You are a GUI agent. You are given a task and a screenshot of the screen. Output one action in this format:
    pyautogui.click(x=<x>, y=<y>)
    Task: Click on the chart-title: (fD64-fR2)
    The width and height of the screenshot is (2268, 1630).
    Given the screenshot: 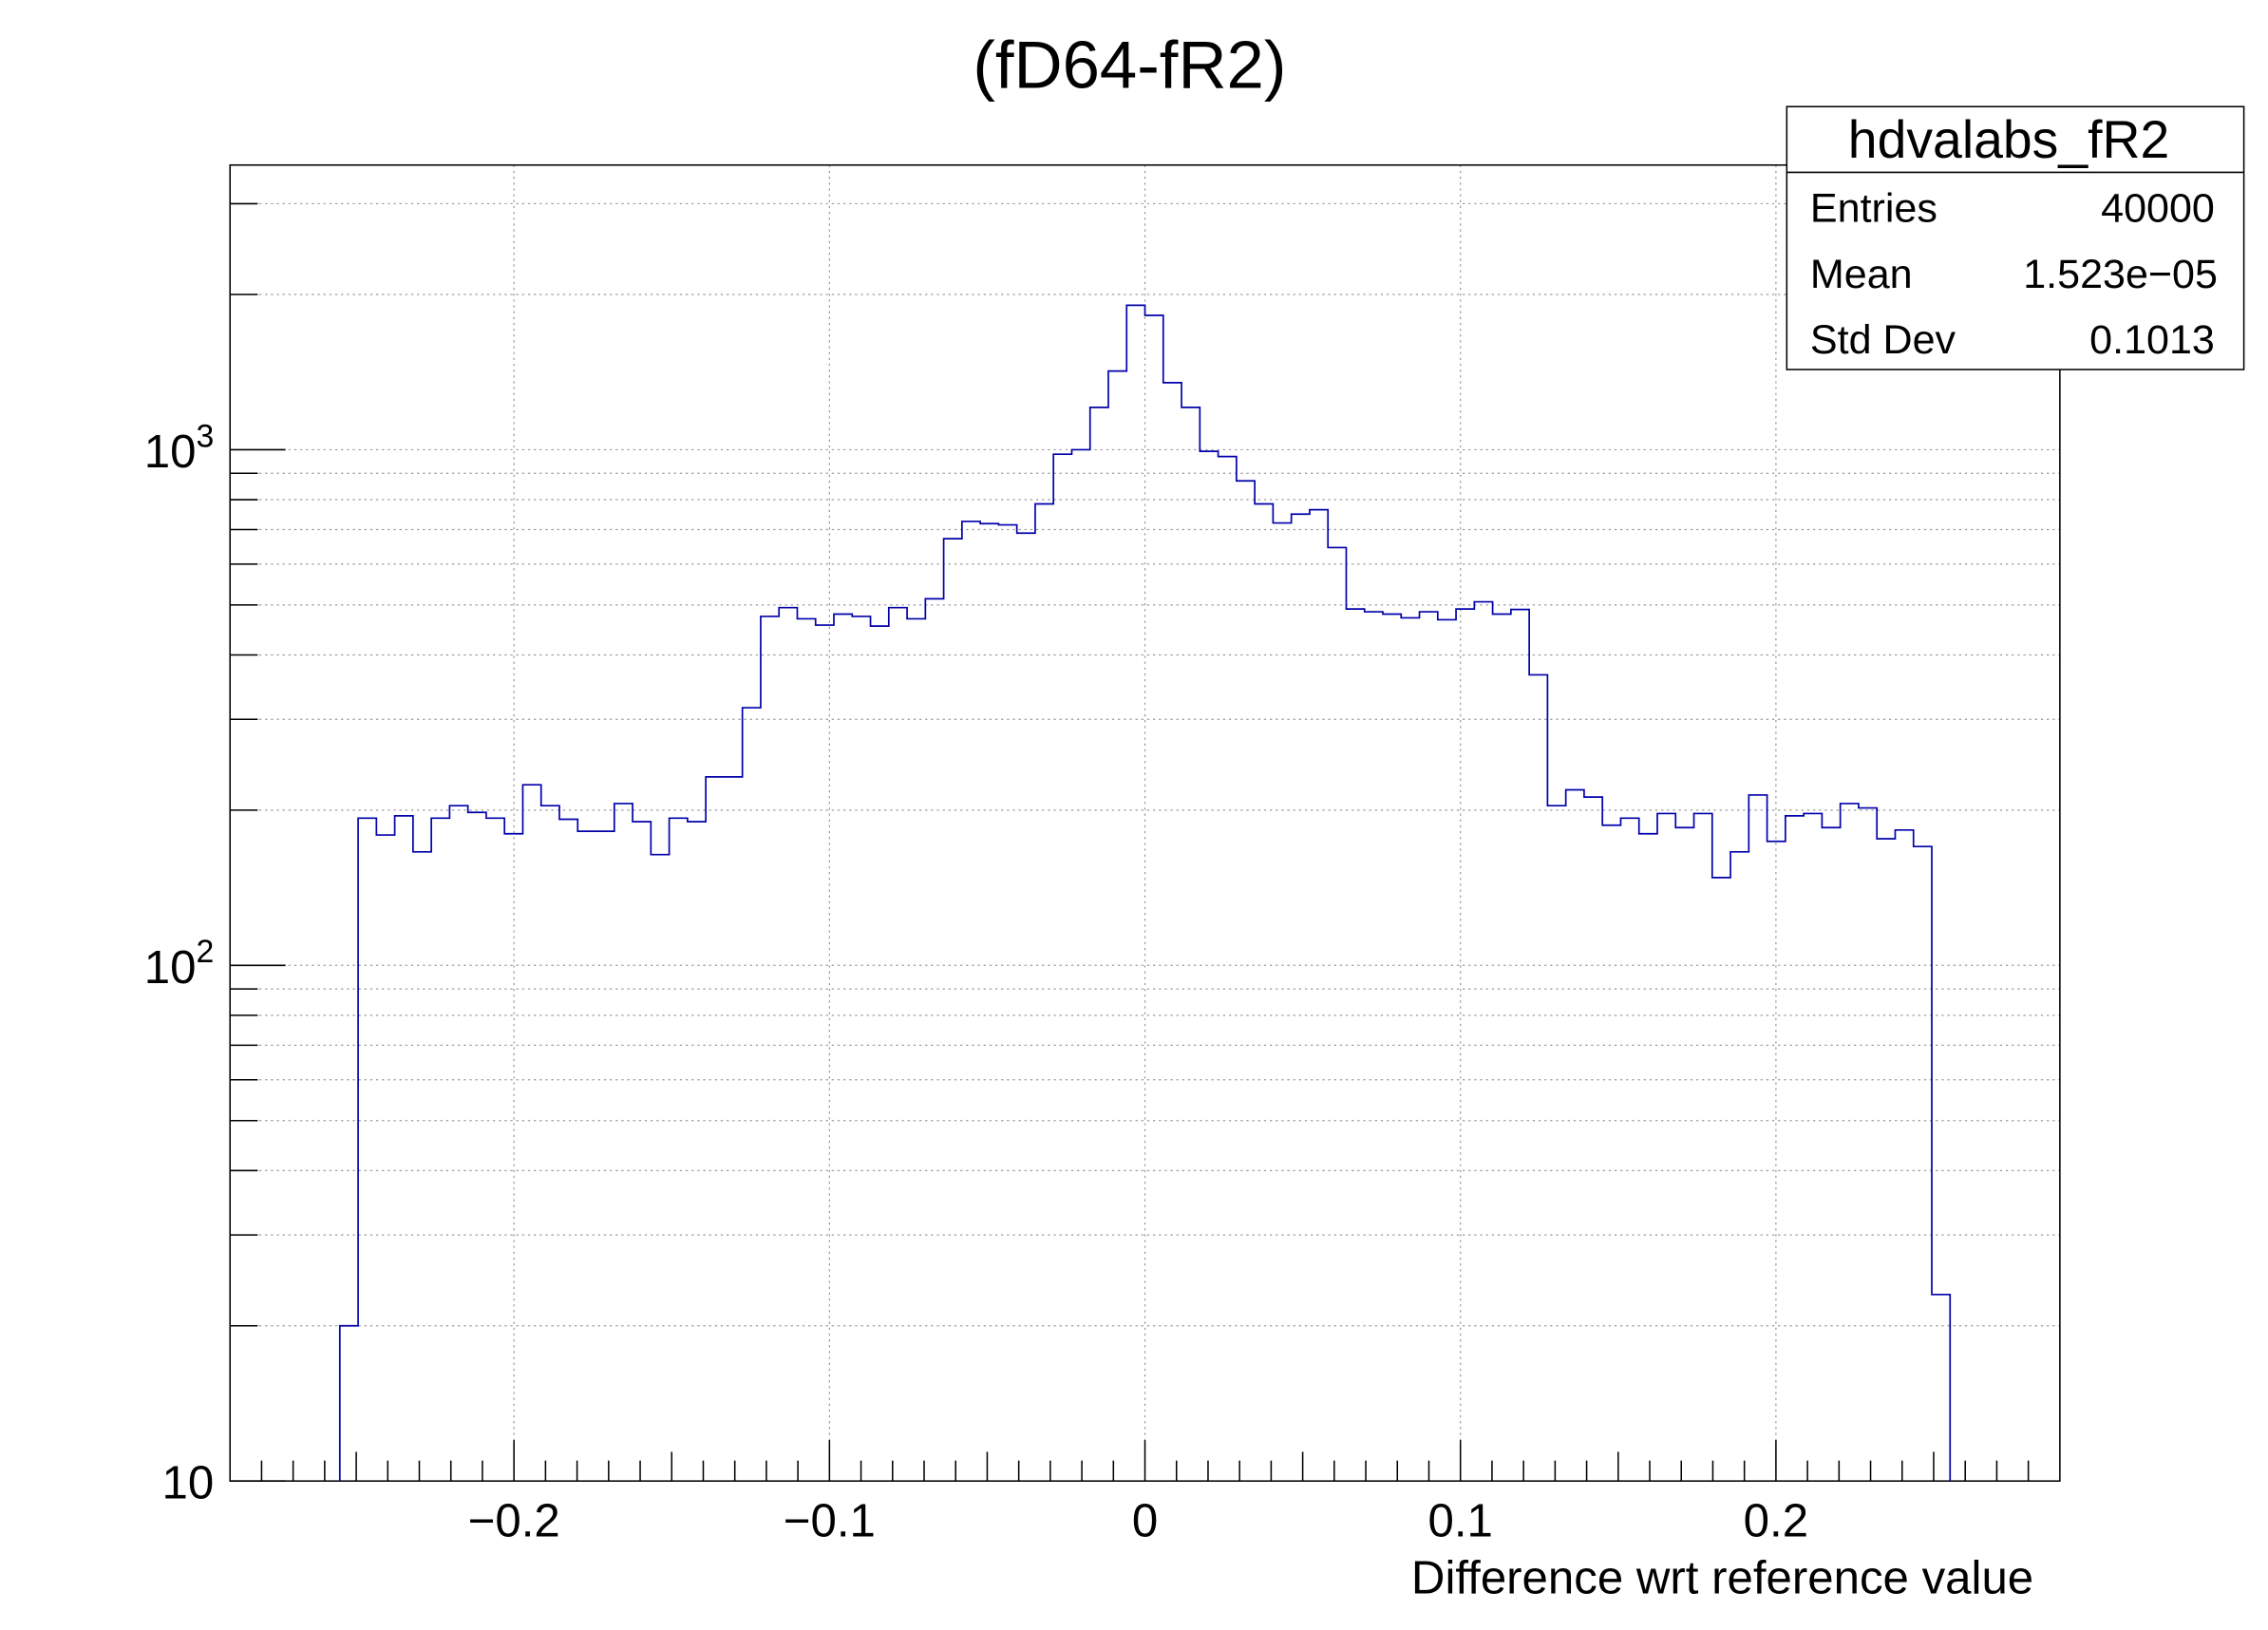 What is the action you would take?
    pyautogui.click(x=1129, y=64)
    